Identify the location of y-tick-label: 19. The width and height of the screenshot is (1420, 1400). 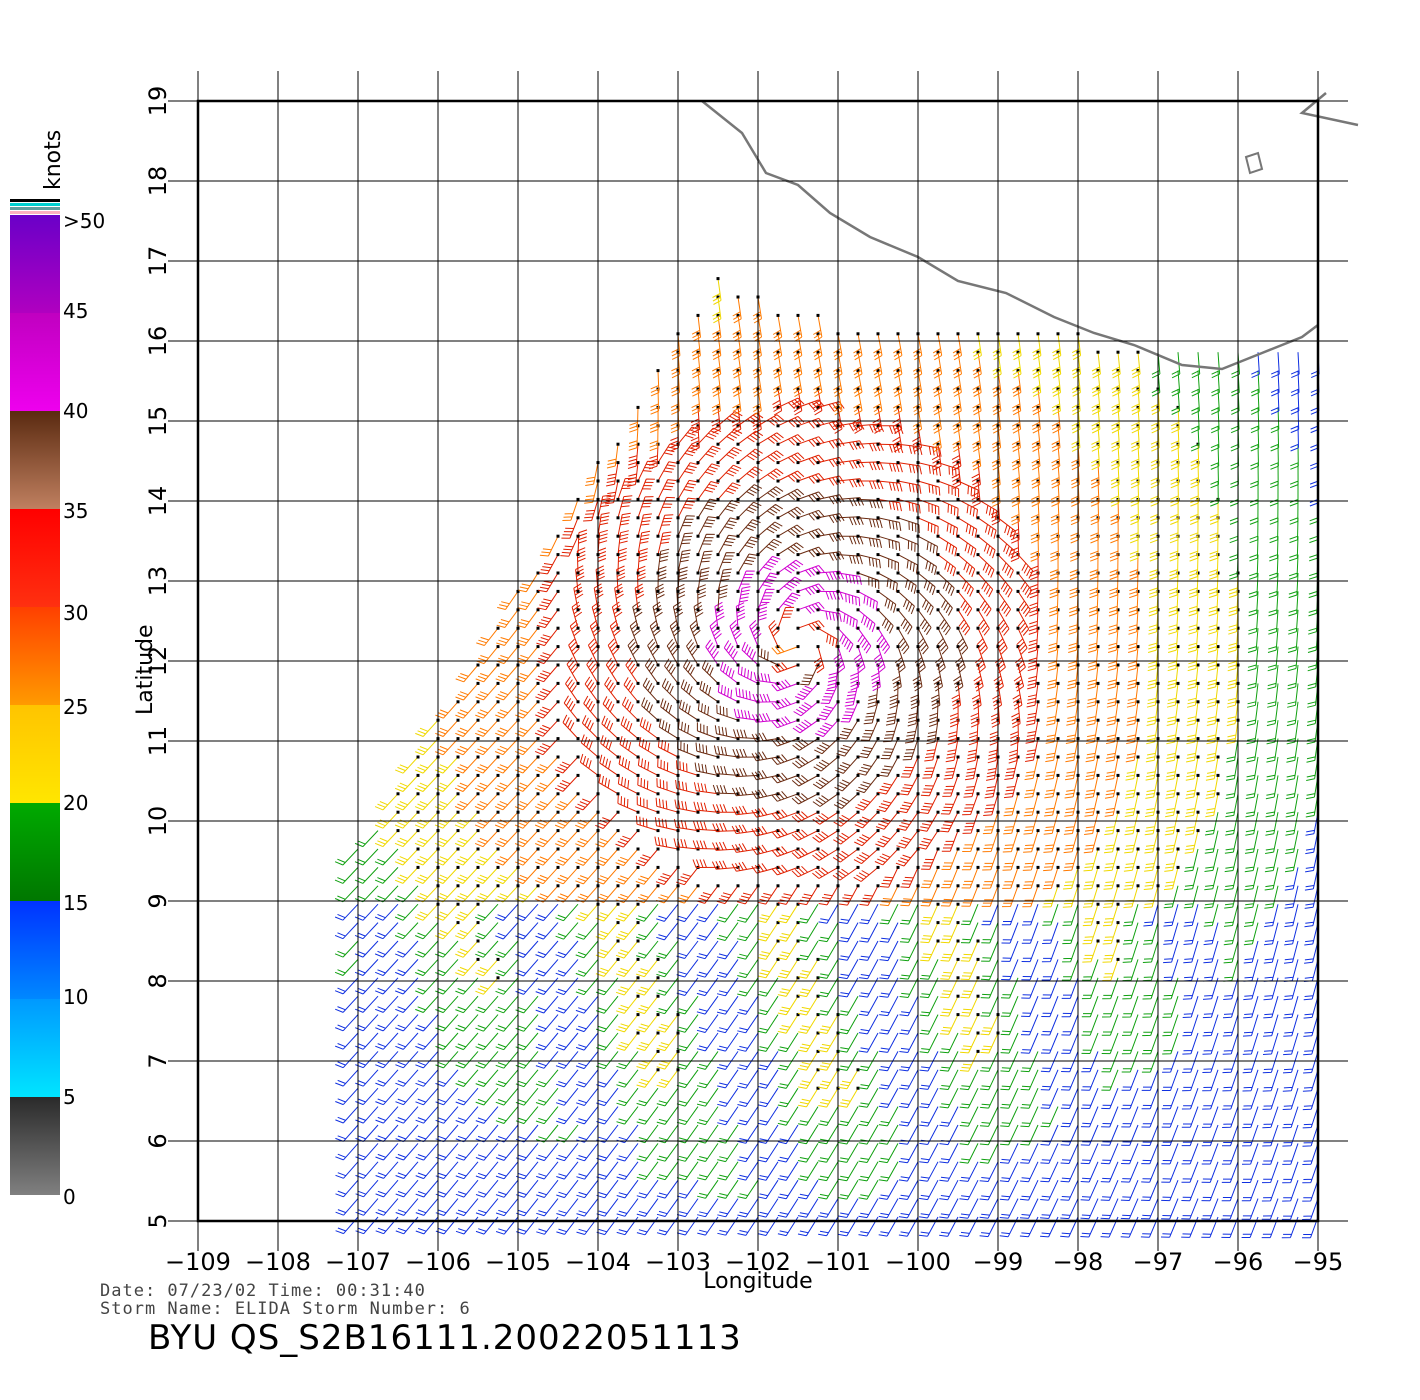
(158, 101).